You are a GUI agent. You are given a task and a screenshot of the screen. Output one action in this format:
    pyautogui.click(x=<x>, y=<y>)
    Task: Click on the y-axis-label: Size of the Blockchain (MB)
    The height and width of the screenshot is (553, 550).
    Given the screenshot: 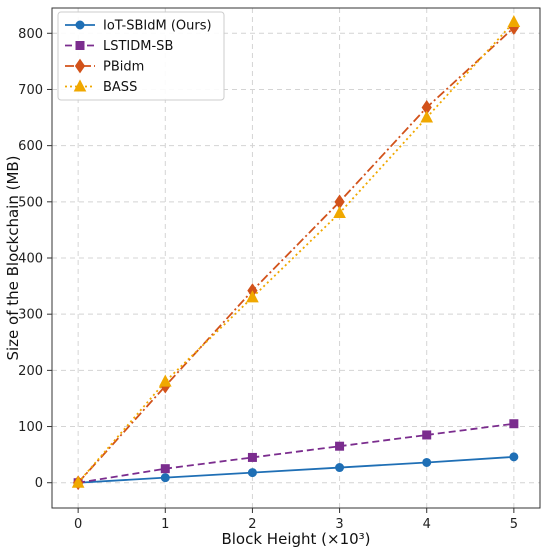 What is the action you would take?
    pyautogui.click(x=13, y=257)
    